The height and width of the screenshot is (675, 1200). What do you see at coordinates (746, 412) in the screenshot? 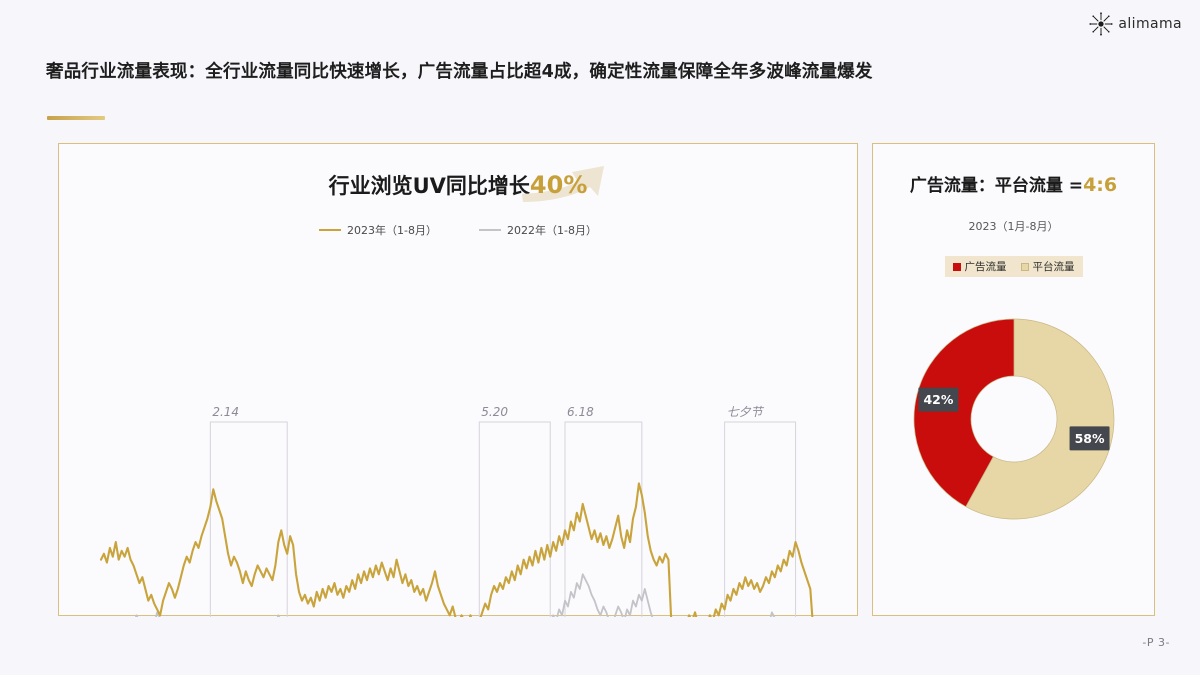
I see `annotation-label: 七夕节` at bounding box center [746, 412].